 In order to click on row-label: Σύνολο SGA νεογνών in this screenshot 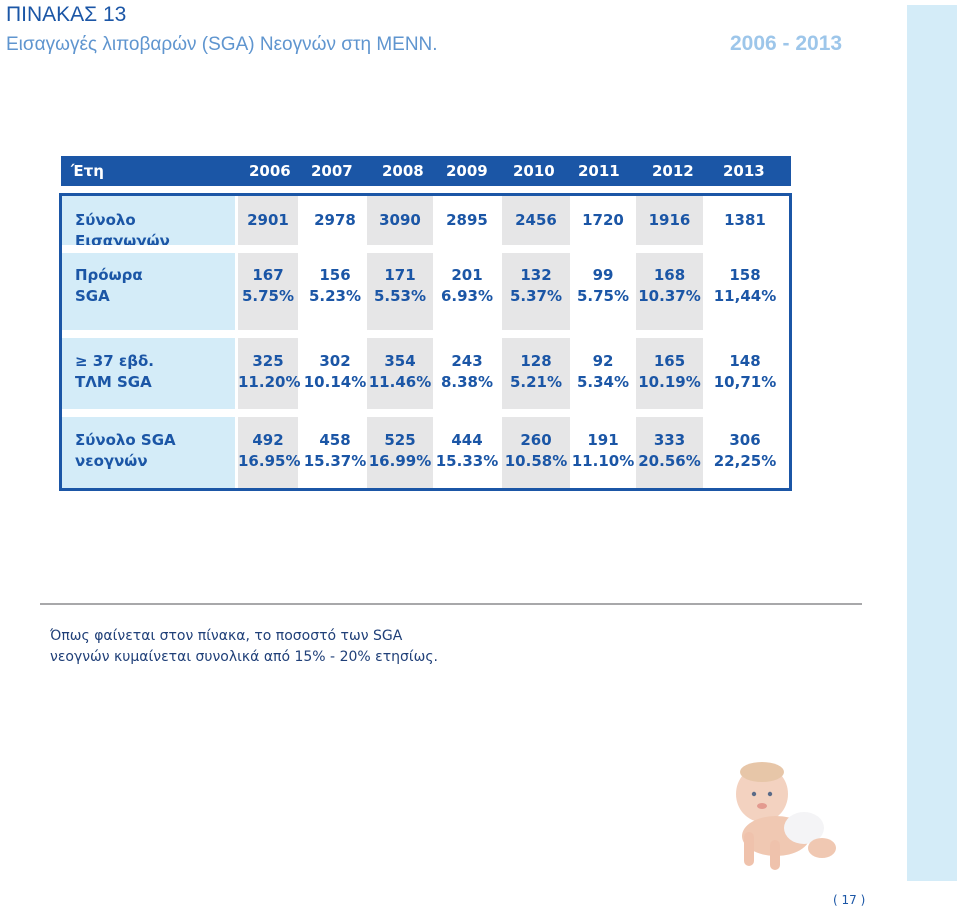, I will do `click(148, 452)`.